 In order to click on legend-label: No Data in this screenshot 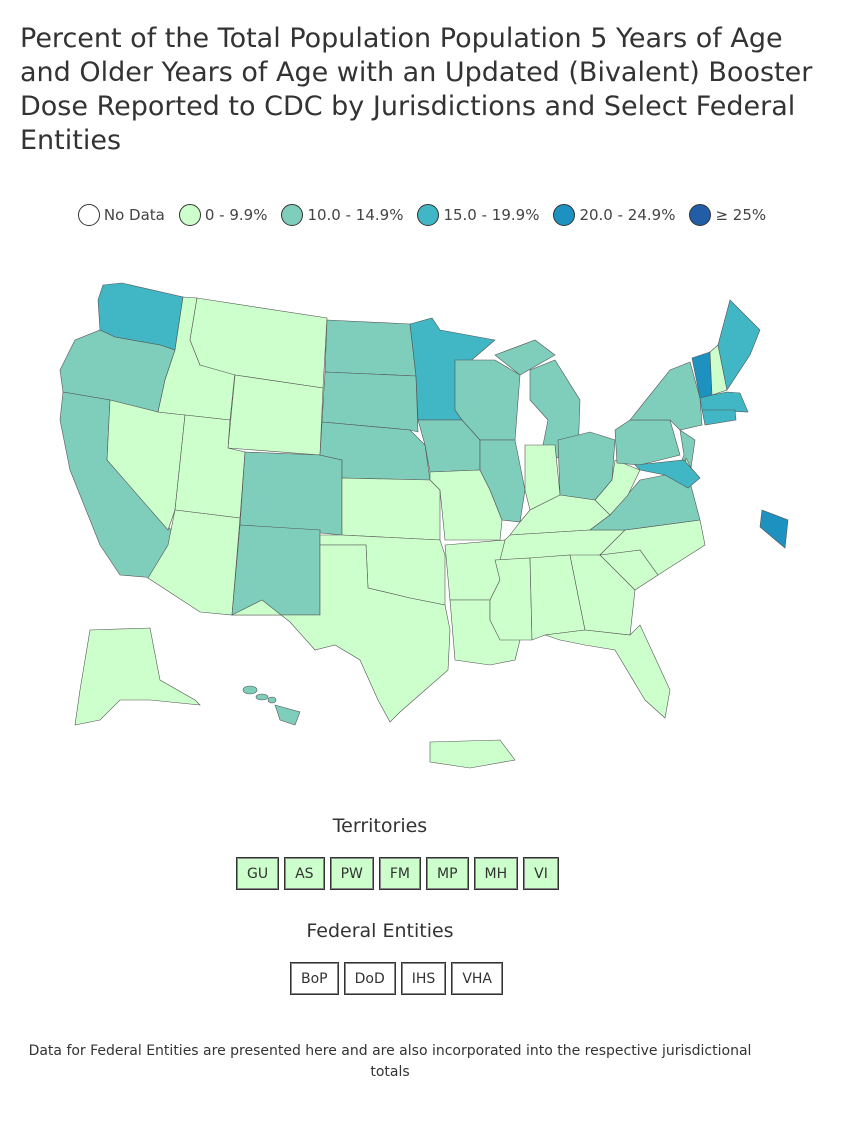, I will do `click(134, 215)`.